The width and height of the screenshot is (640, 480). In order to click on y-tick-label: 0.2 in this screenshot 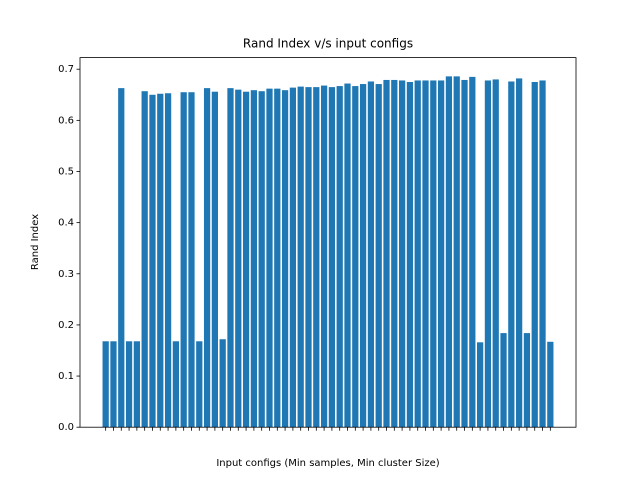, I will do `click(66, 325)`.